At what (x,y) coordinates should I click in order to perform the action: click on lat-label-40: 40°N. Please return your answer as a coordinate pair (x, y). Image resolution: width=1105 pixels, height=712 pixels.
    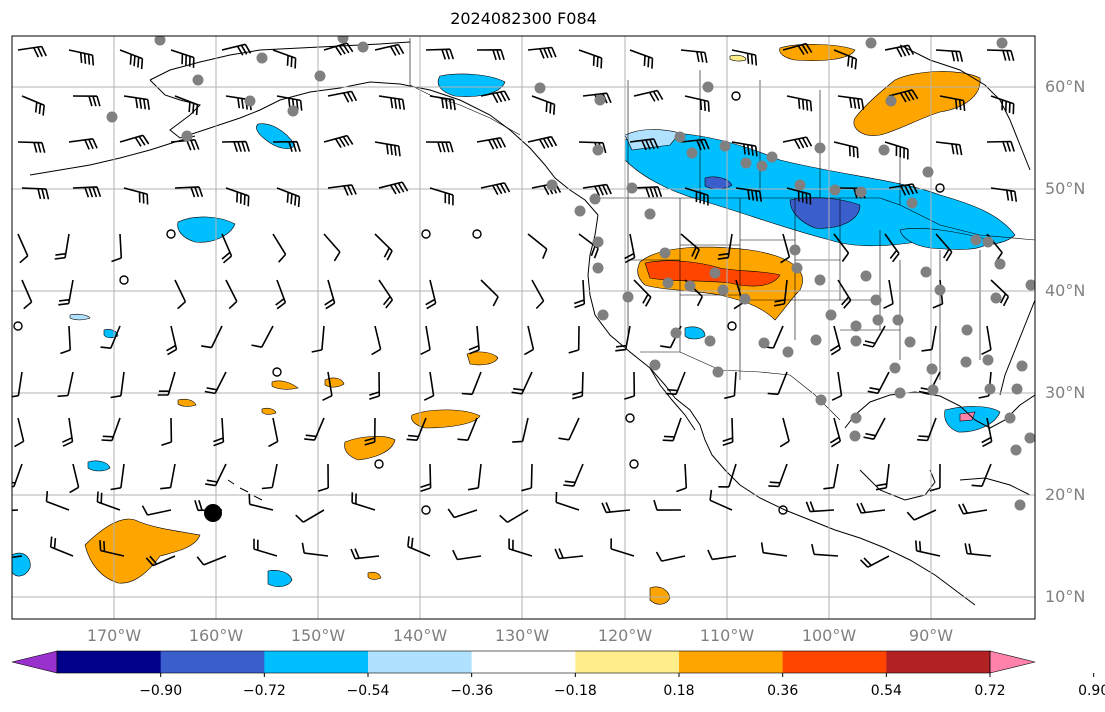
    Looking at the image, I should click on (1065, 290).